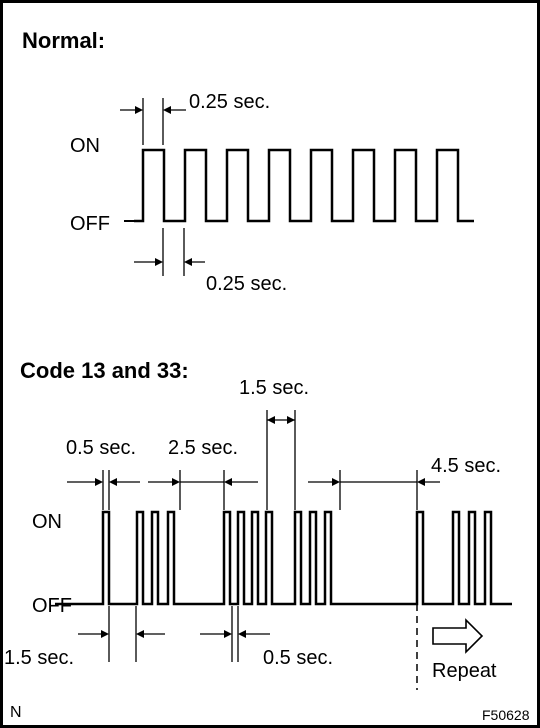 Image resolution: width=540 pixels, height=728 pixels. I want to click on repeat-label: Repeat, so click(464, 671).